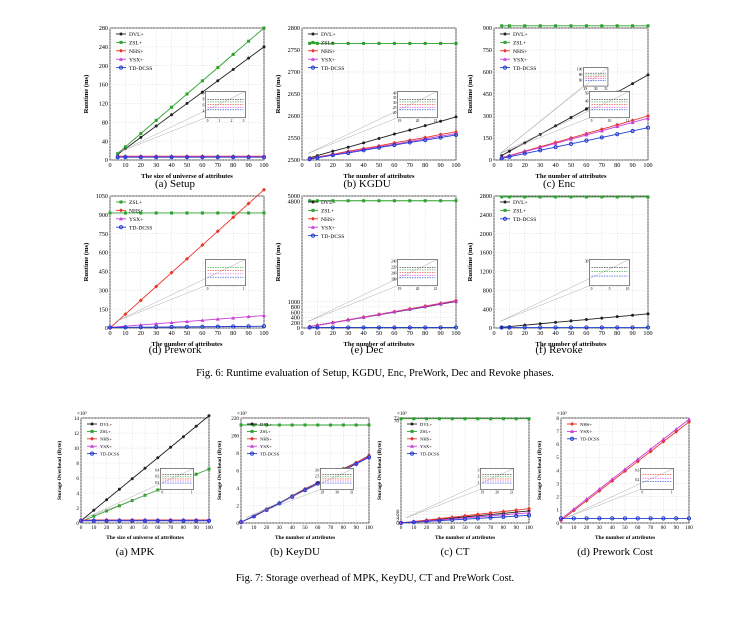 The width and height of the screenshot is (750, 617). Describe the element at coordinates (436, 121) in the screenshot. I see `kgdu-inset-xtick: 21` at that location.